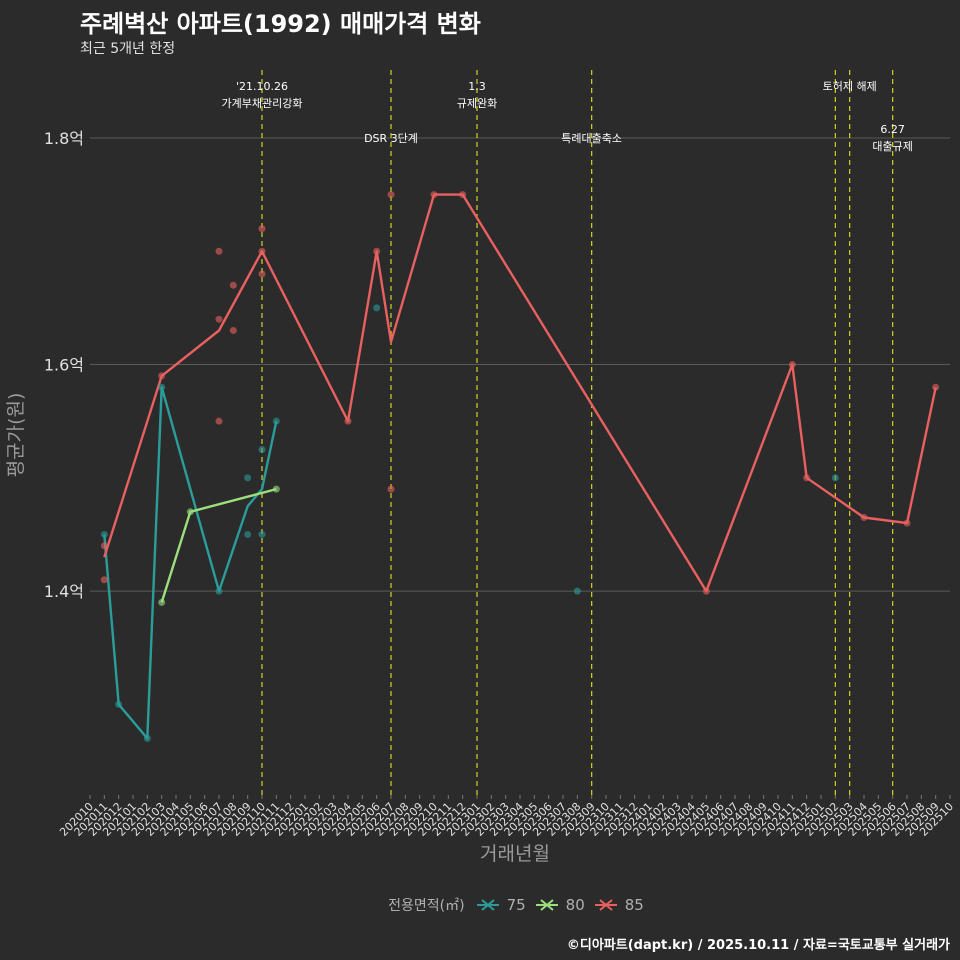 This screenshot has height=960, width=960. I want to click on y-tick-label: 1.8억, so click(64, 138).